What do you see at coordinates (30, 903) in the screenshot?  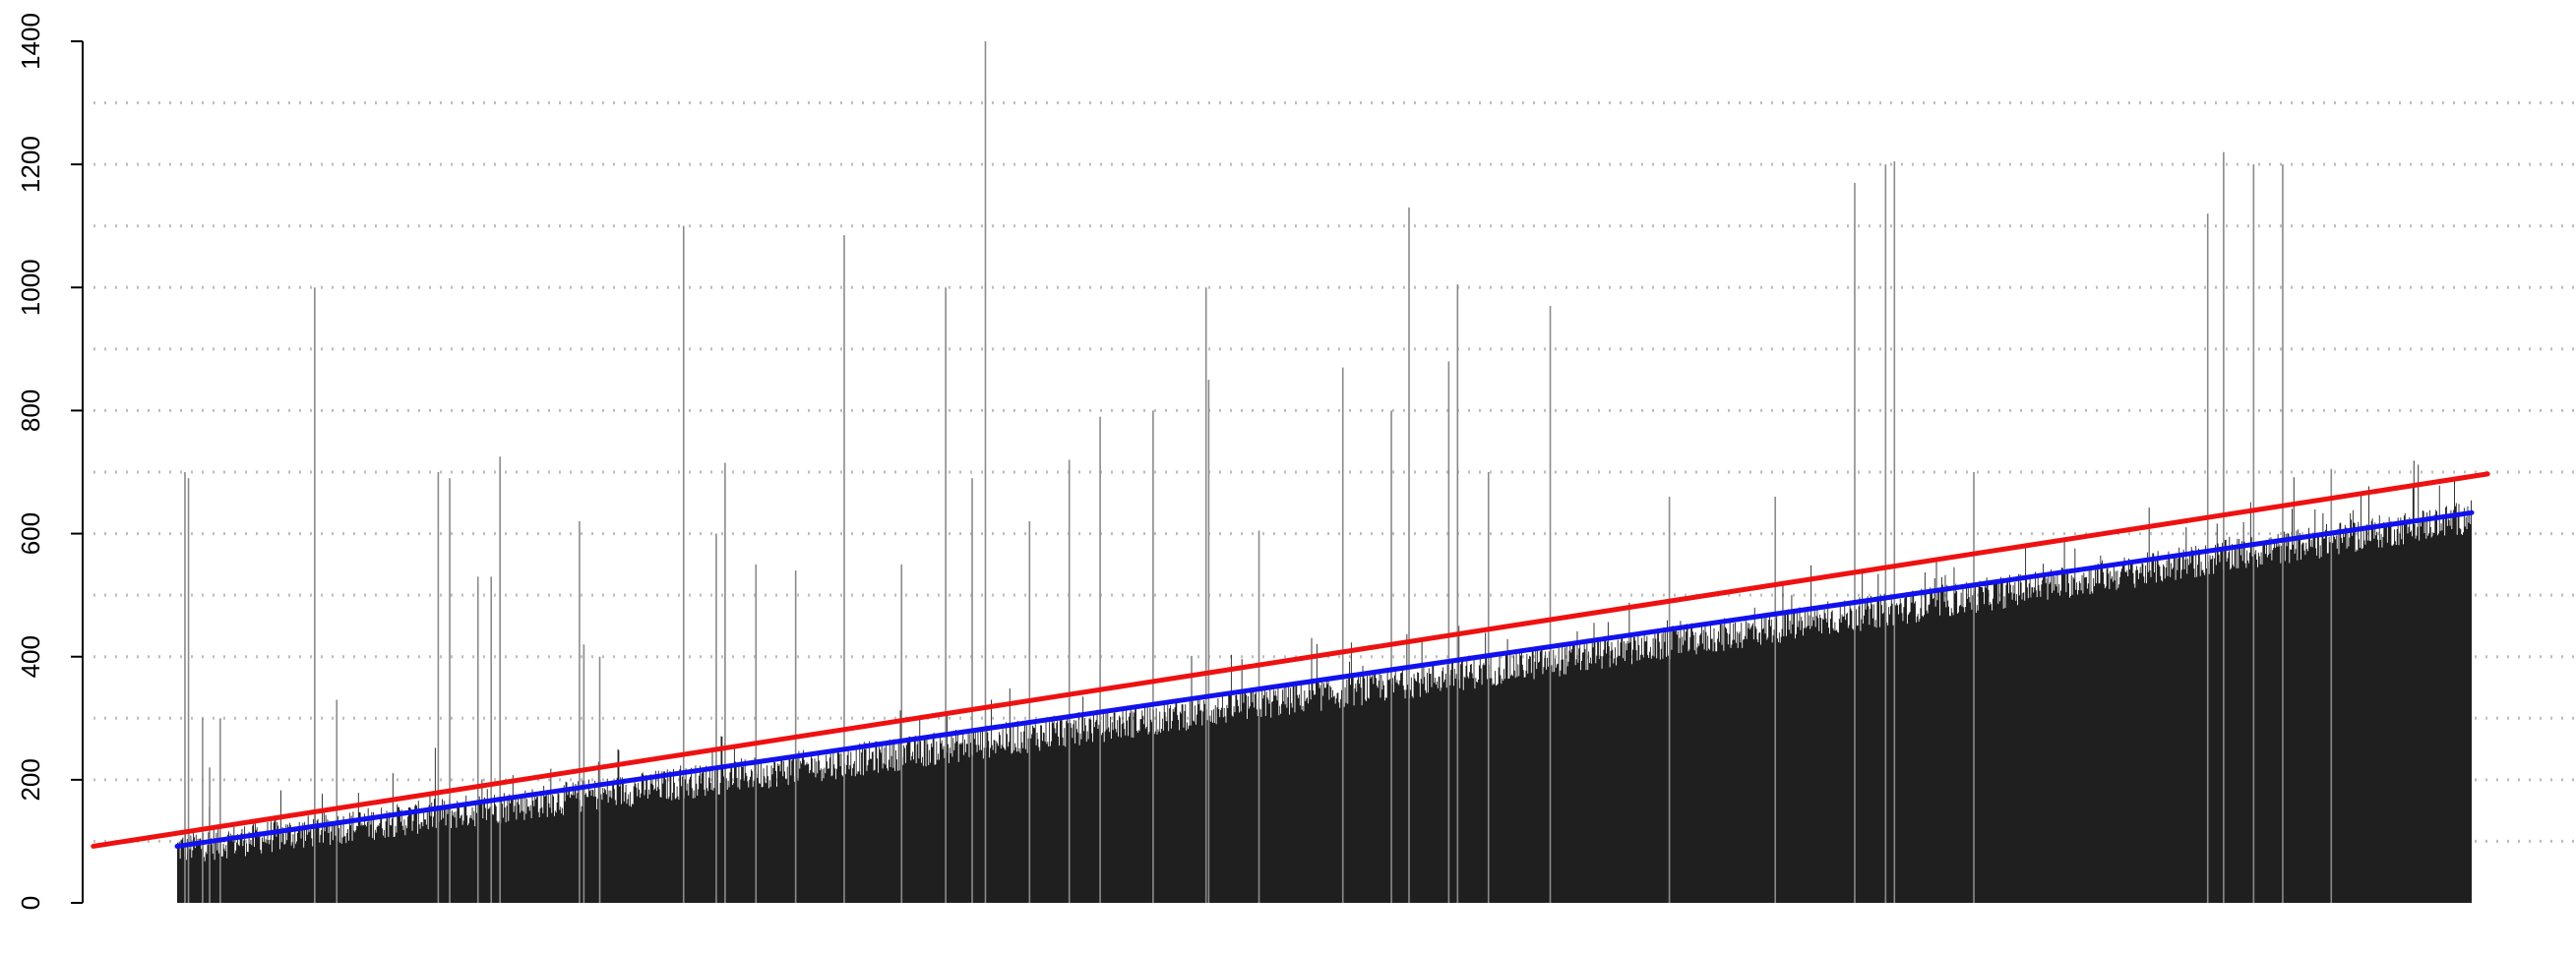 I see `y-tick-label: 0` at bounding box center [30, 903].